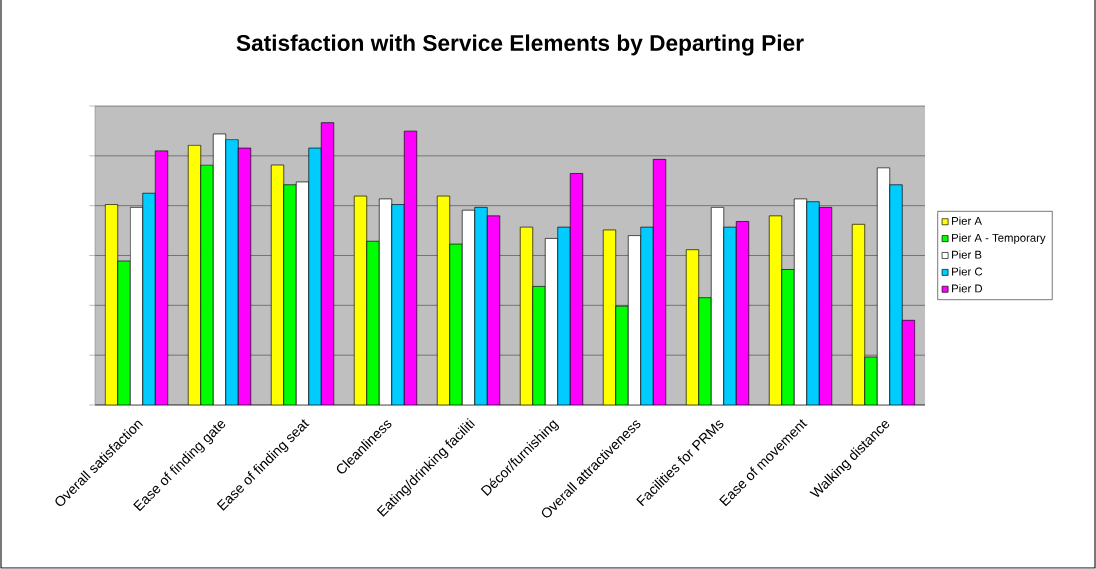  What do you see at coordinates (999, 239) in the screenshot?
I see `legend-label: Pier A - Temporary` at bounding box center [999, 239].